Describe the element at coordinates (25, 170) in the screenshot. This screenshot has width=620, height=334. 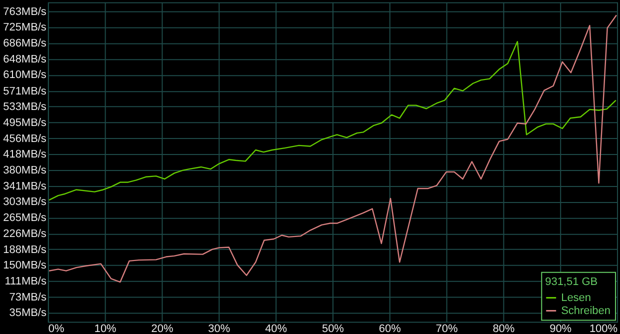
I see `y-tick-label: 380MB/s` at that location.